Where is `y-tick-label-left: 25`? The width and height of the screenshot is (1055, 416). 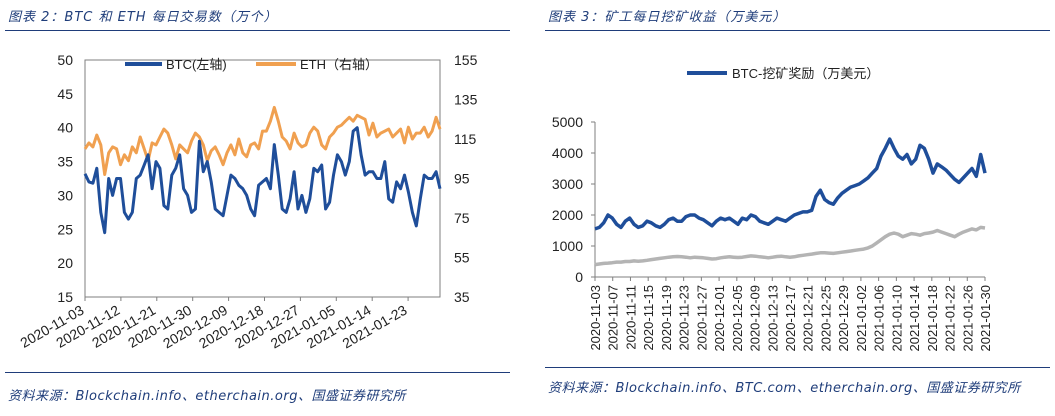
y-tick-label-left: 25 is located at coordinates (65, 229).